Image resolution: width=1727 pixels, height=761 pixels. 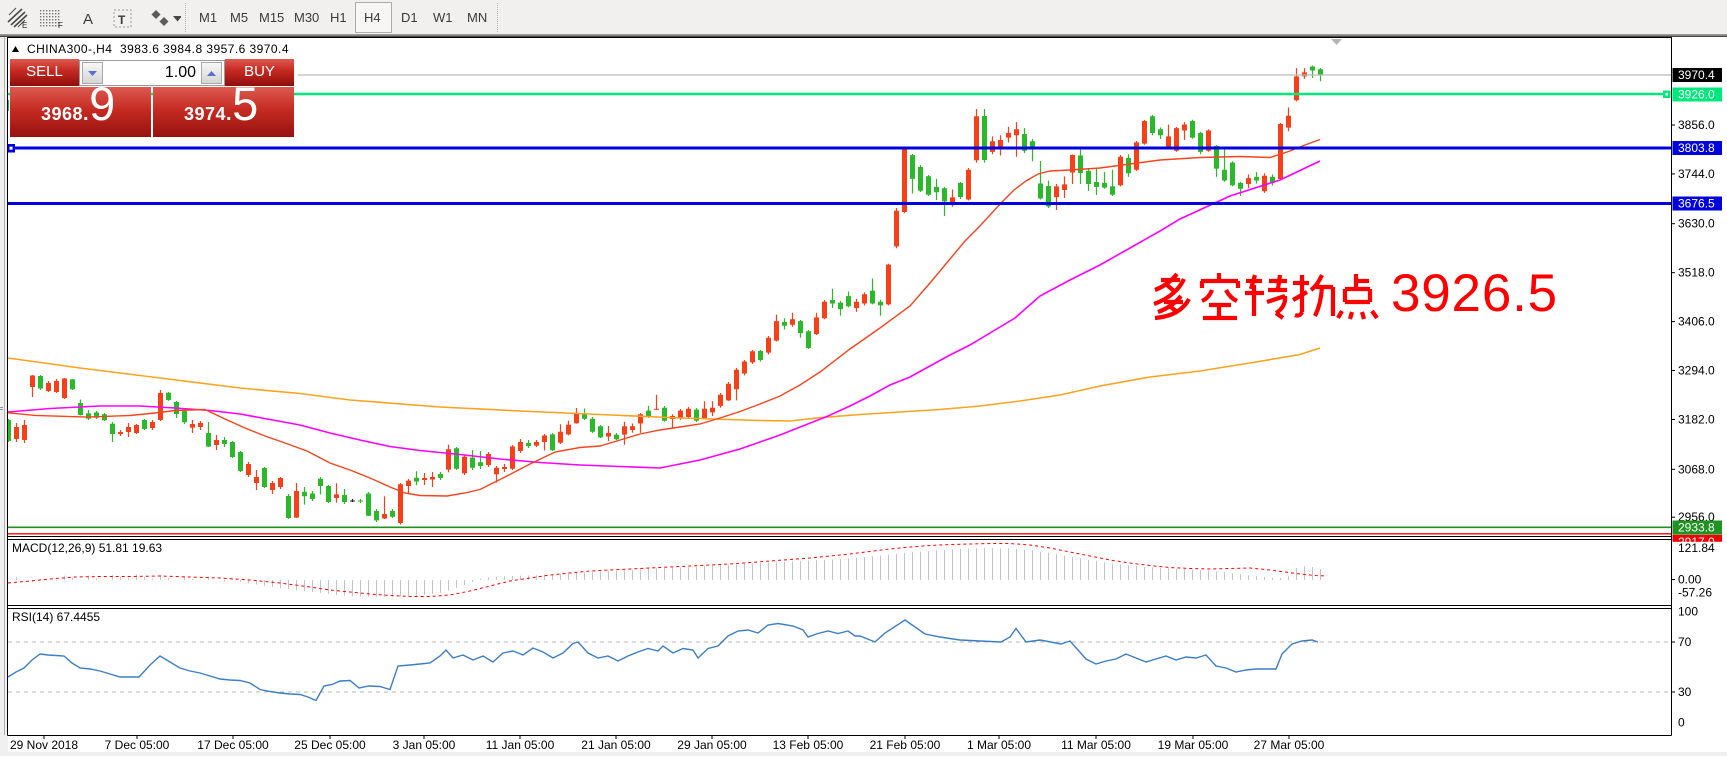 What do you see at coordinates (158, 49) in the screenshot?
I see `svg-text:CHINA300-,H4 3983.6 3984.8 39: CHINA300-,H4 3983.6 3984.8 3957.6 3970.4` at bounding box center [158, 49].